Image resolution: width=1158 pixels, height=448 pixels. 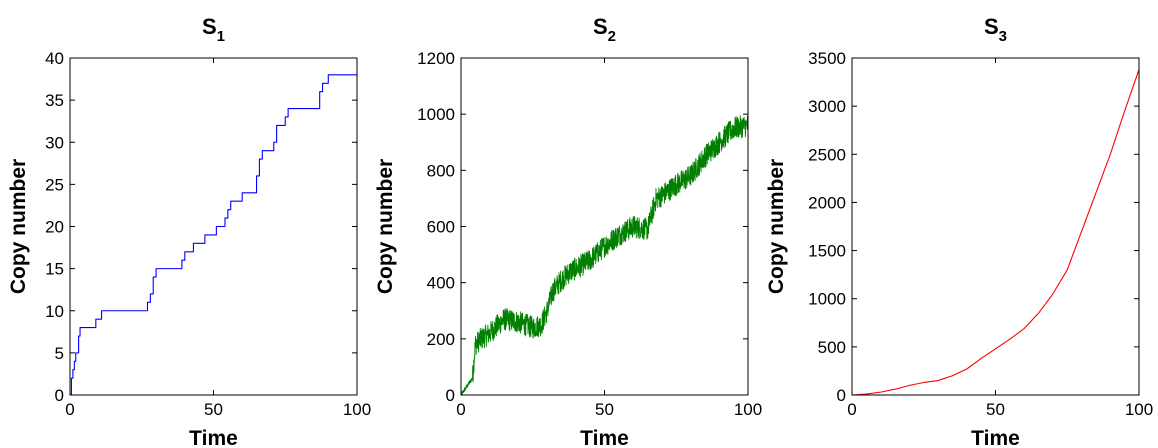 What do you see at coordinates (54, 100) in the screenshot?
I see `y-tick-label: 35` at bounding box center [54, 100].